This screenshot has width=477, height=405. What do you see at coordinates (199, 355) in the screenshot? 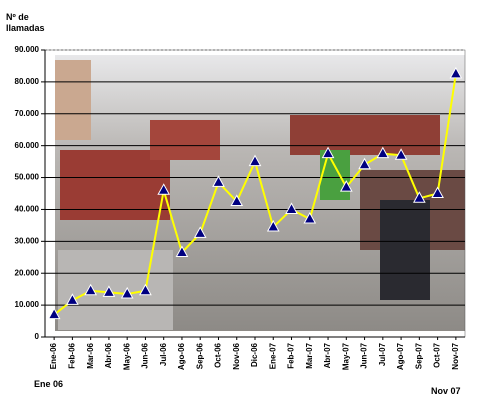
I see `x-tick-label: Sep-06` at bounding box center [199, 355].